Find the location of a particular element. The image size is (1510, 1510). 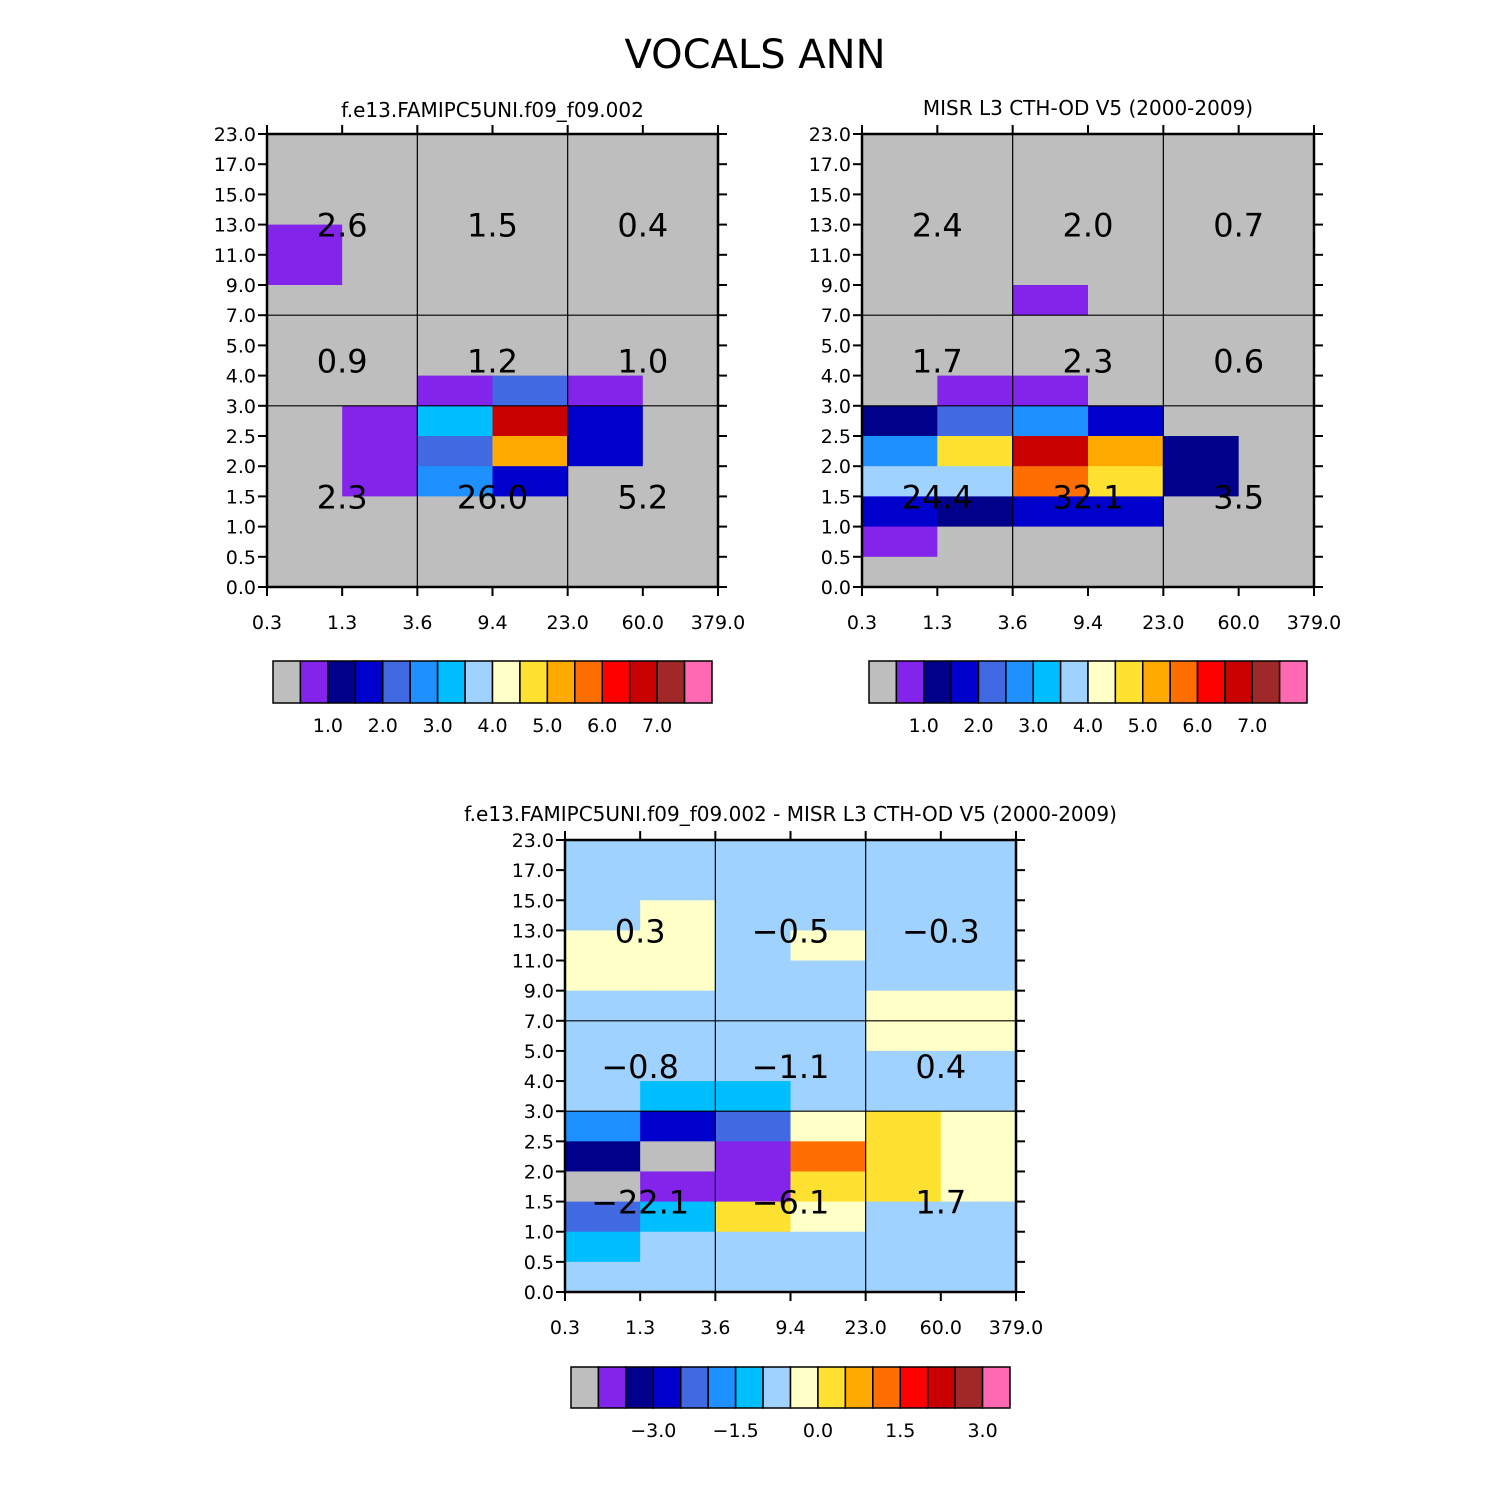

x-tick-label: 0.3 is located at coordinates (862, 623).